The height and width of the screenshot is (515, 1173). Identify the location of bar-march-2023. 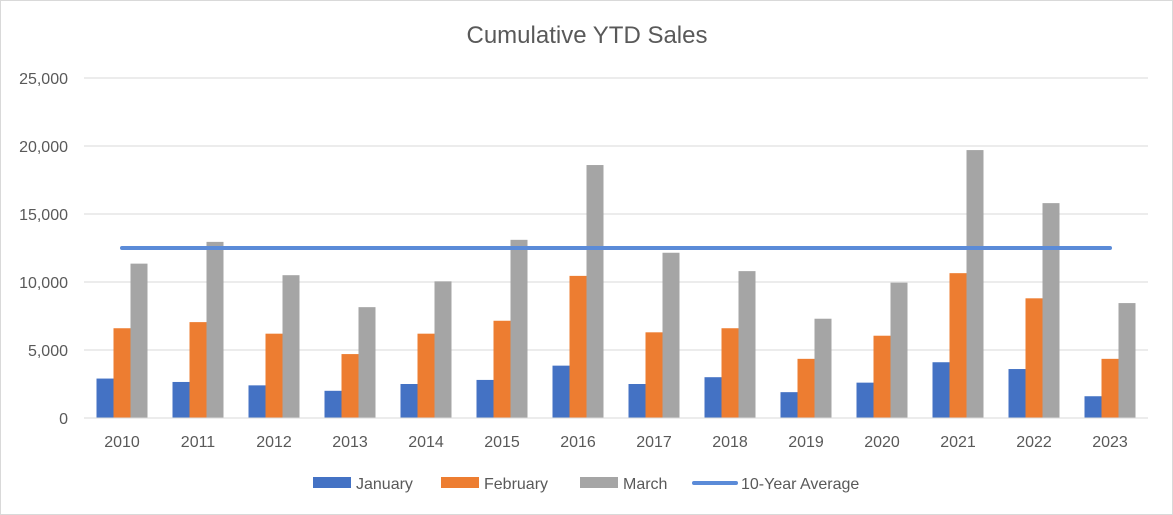
(1127, 360).